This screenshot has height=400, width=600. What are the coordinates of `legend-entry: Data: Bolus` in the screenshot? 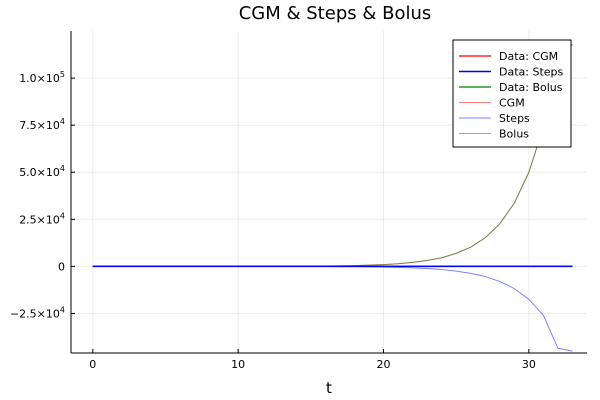 It's located at (511, 87).